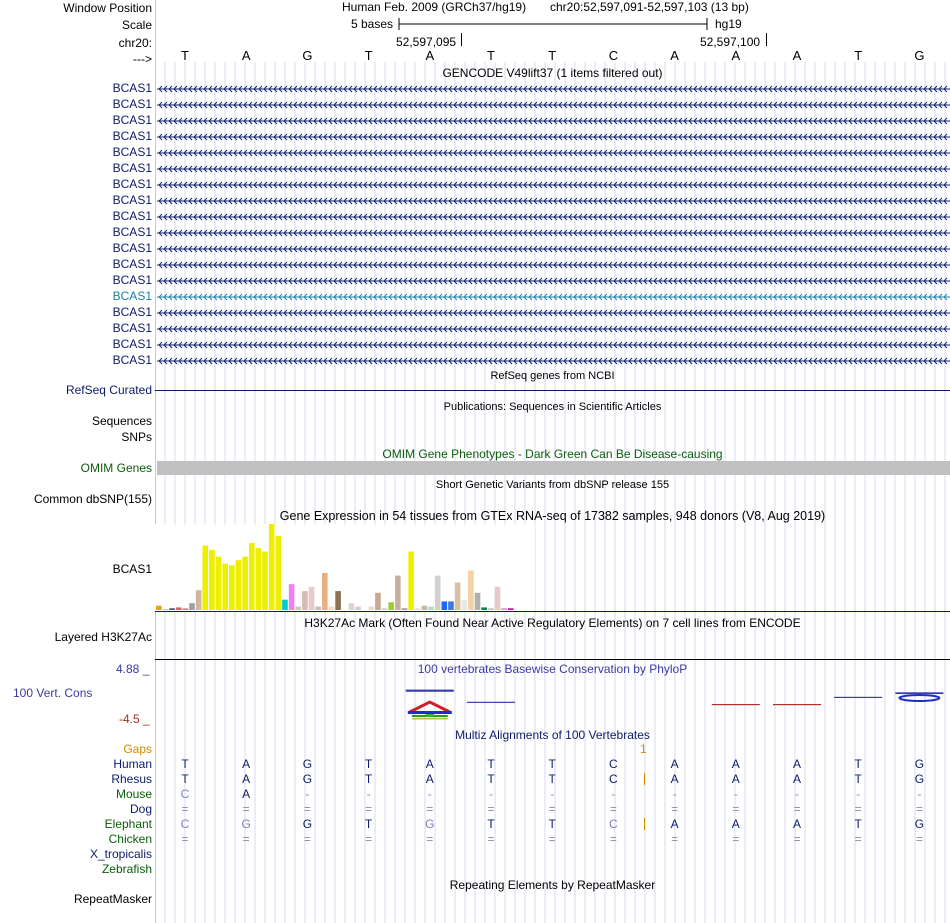  Describe the element at coordinates (108, 390) in the screenshot. I see `refseq-label: RefSeq Curated` at that location.